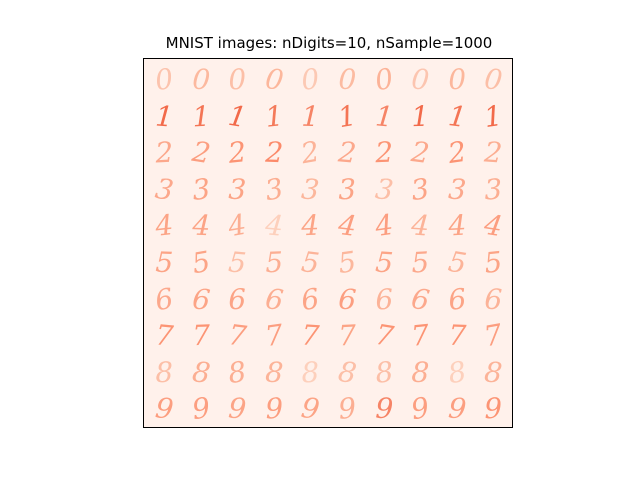 The width and height of the screenshot is (640, 480). I want to click on digit-image-6-sample-8: 6, so click(420, 299).